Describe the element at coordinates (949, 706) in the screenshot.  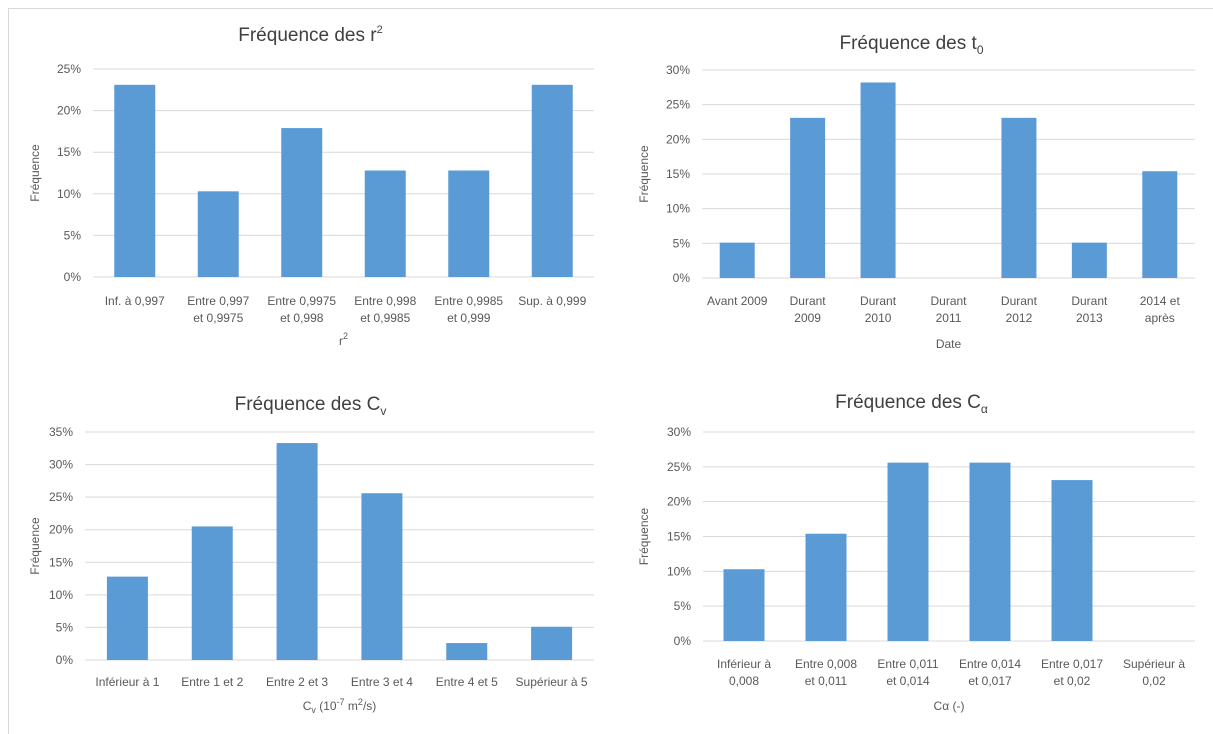
I see `x-axis-label: Cα (-)` at that location.